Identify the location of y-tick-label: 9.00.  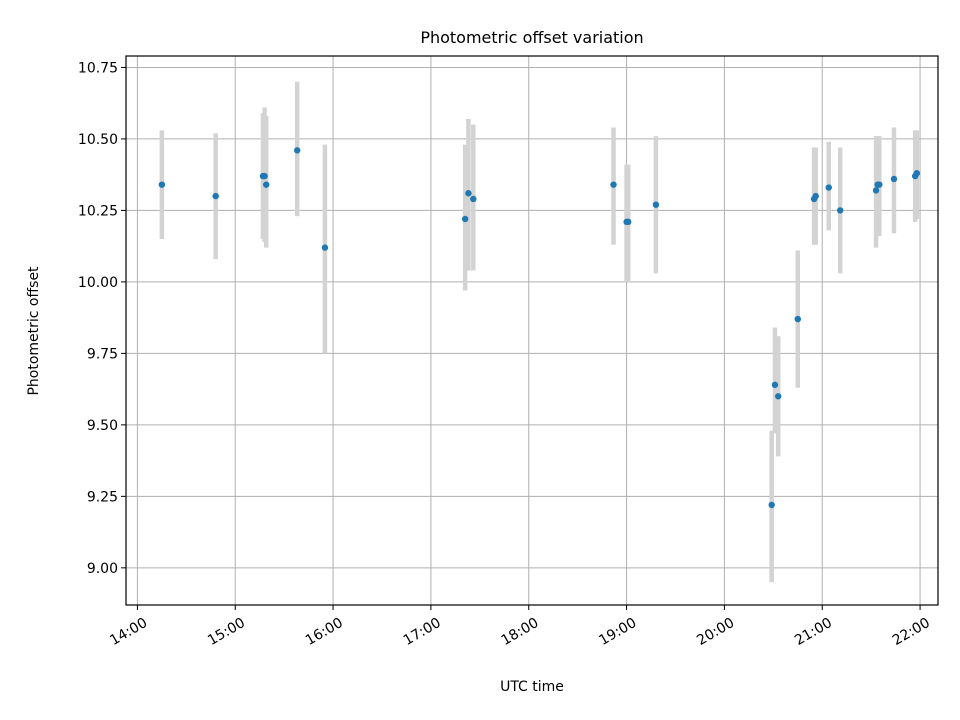
(102, 569).